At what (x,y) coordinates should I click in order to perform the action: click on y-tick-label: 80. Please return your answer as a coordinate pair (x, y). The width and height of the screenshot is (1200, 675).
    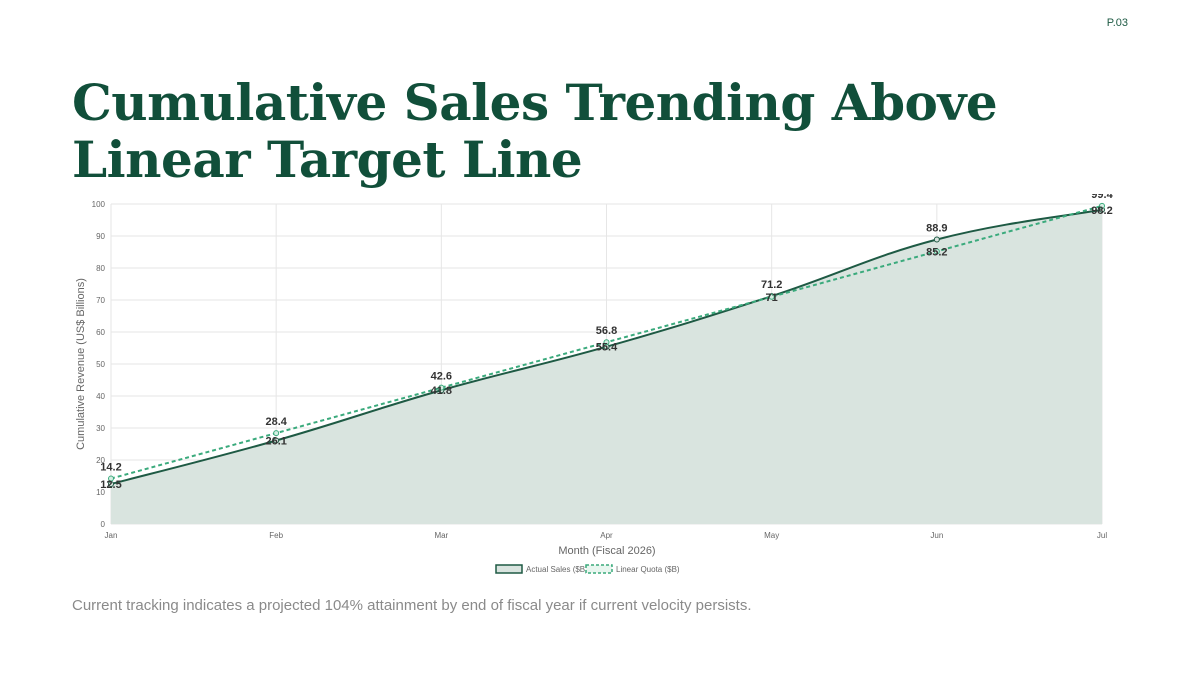
    Looking at the image, I should click on (100, 268).